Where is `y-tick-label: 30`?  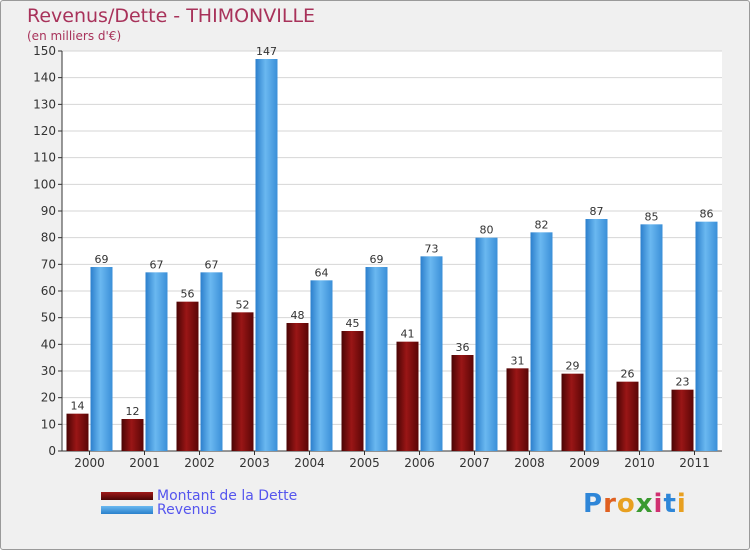
y-tick-label: 30 is located at coordinates (48, 371).